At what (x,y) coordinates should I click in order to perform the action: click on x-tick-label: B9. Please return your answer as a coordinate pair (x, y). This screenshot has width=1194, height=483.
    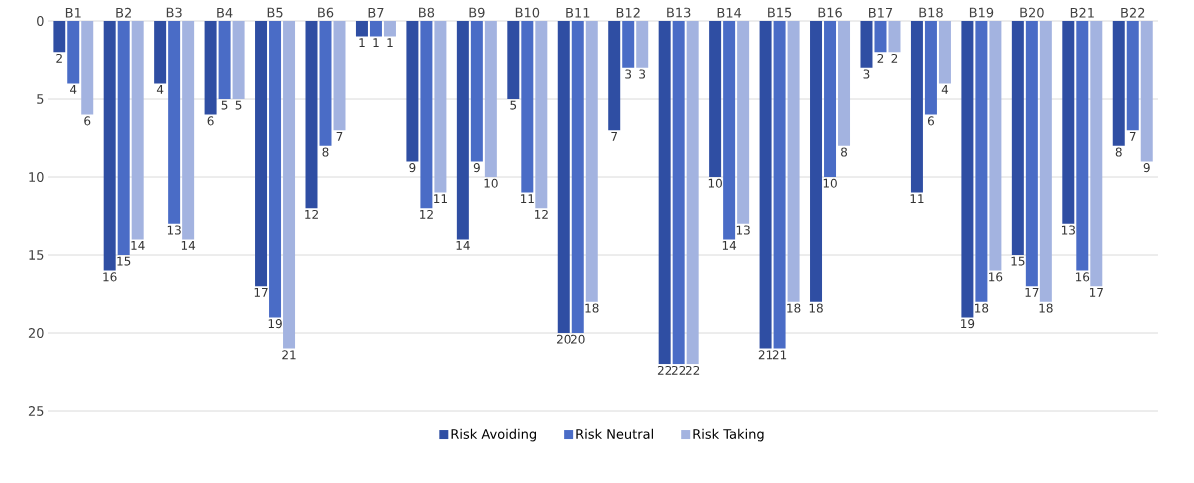
    Looking at the image, I should click on (477, 12).